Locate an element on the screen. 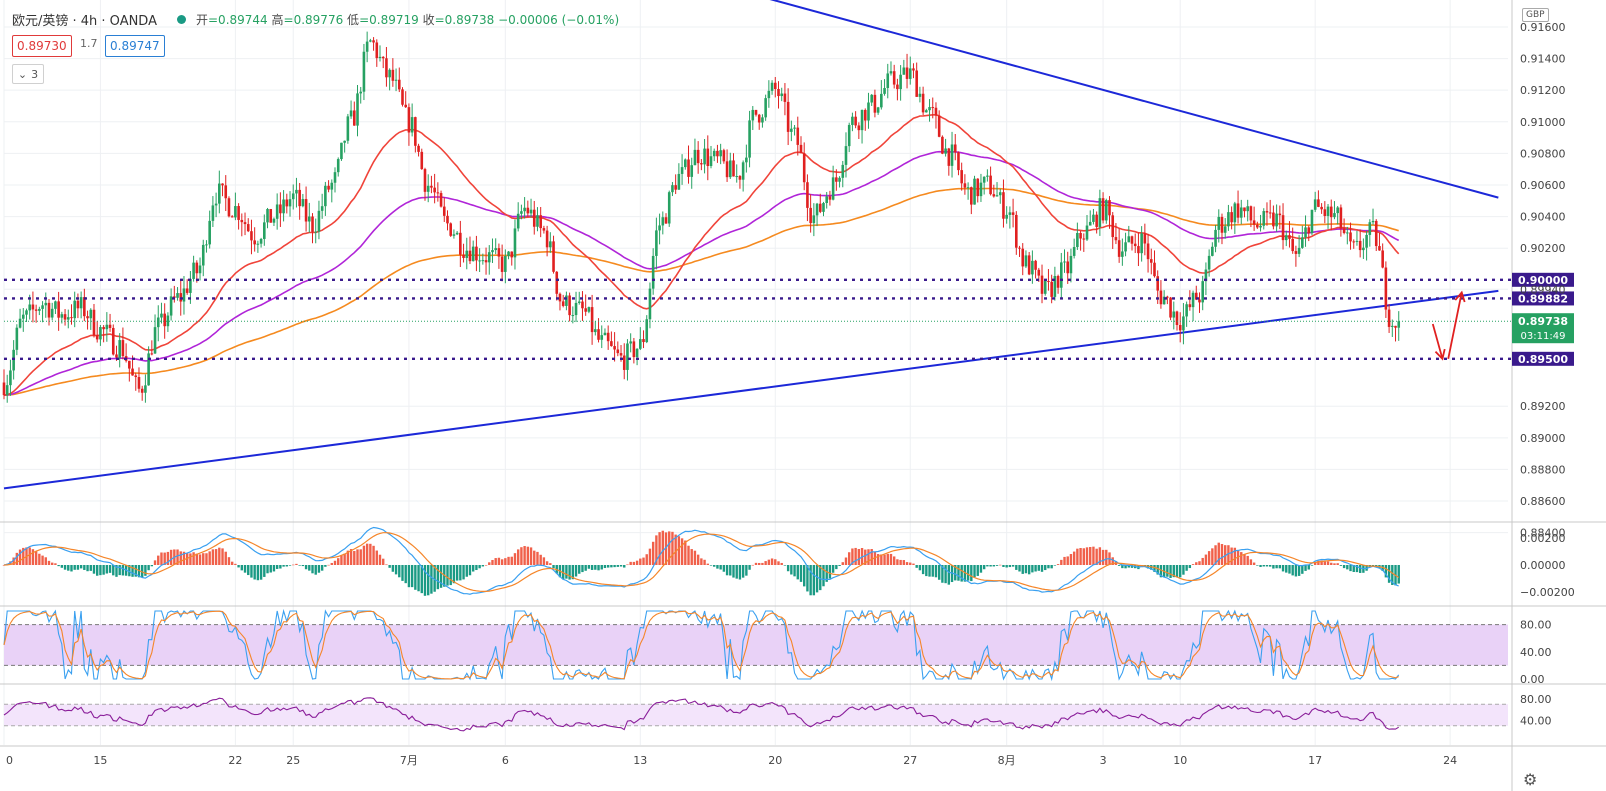 The width and height of the screenshot is (1606, 791). gear-icon: ⚙ is located at coordinates (1530, 779).